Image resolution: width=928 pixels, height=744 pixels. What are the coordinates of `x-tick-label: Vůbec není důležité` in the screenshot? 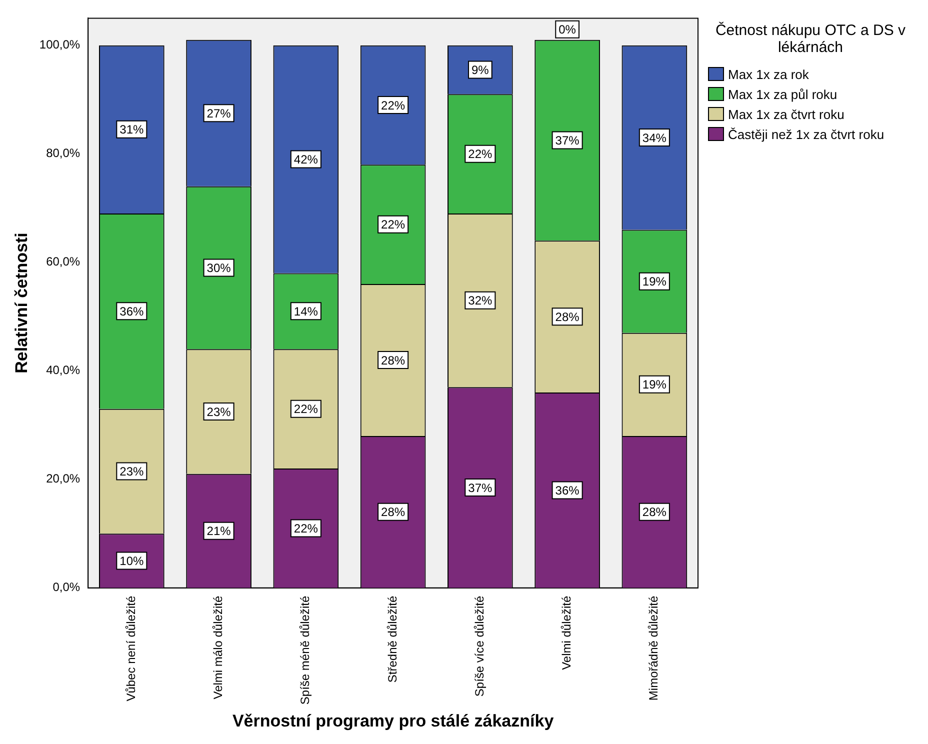 It's located at (131, 649).